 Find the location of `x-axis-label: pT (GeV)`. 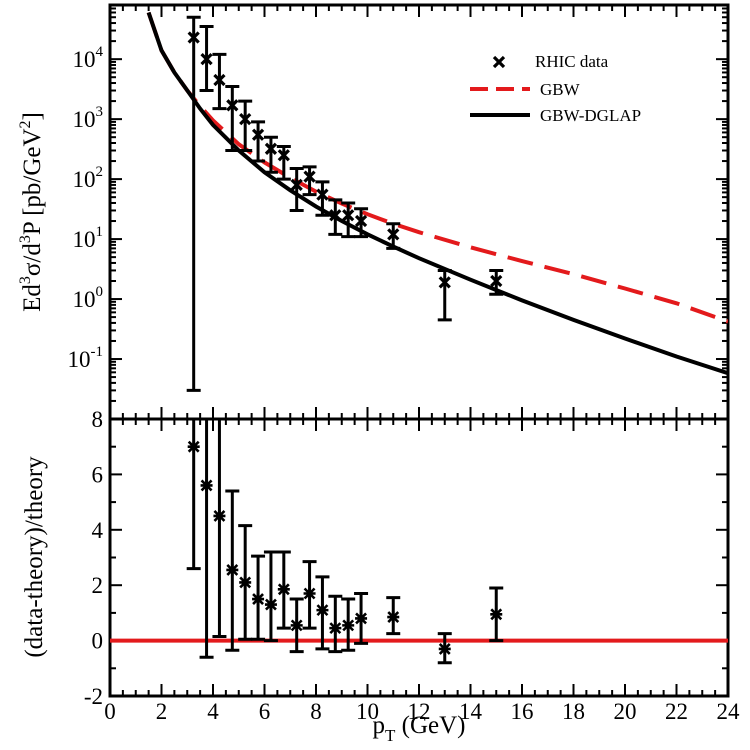

x-axis-label: pT (GeV) is located at coordinates (419, 728).